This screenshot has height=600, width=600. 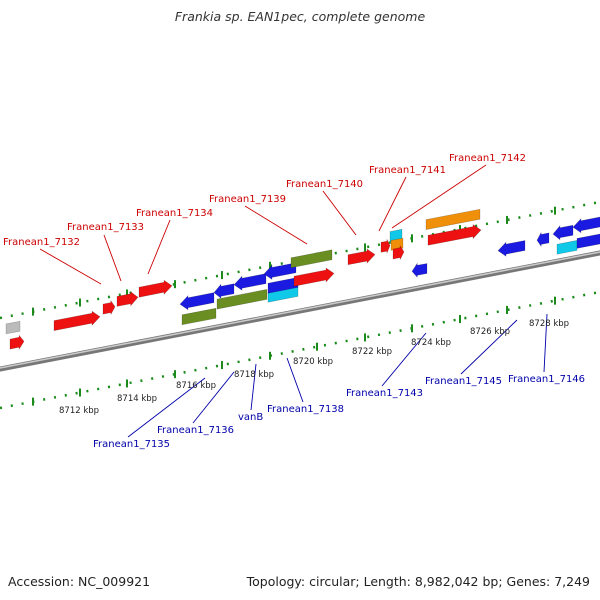 I want to click on tick-label: 8718 kbp, so click(x=254, y=375).